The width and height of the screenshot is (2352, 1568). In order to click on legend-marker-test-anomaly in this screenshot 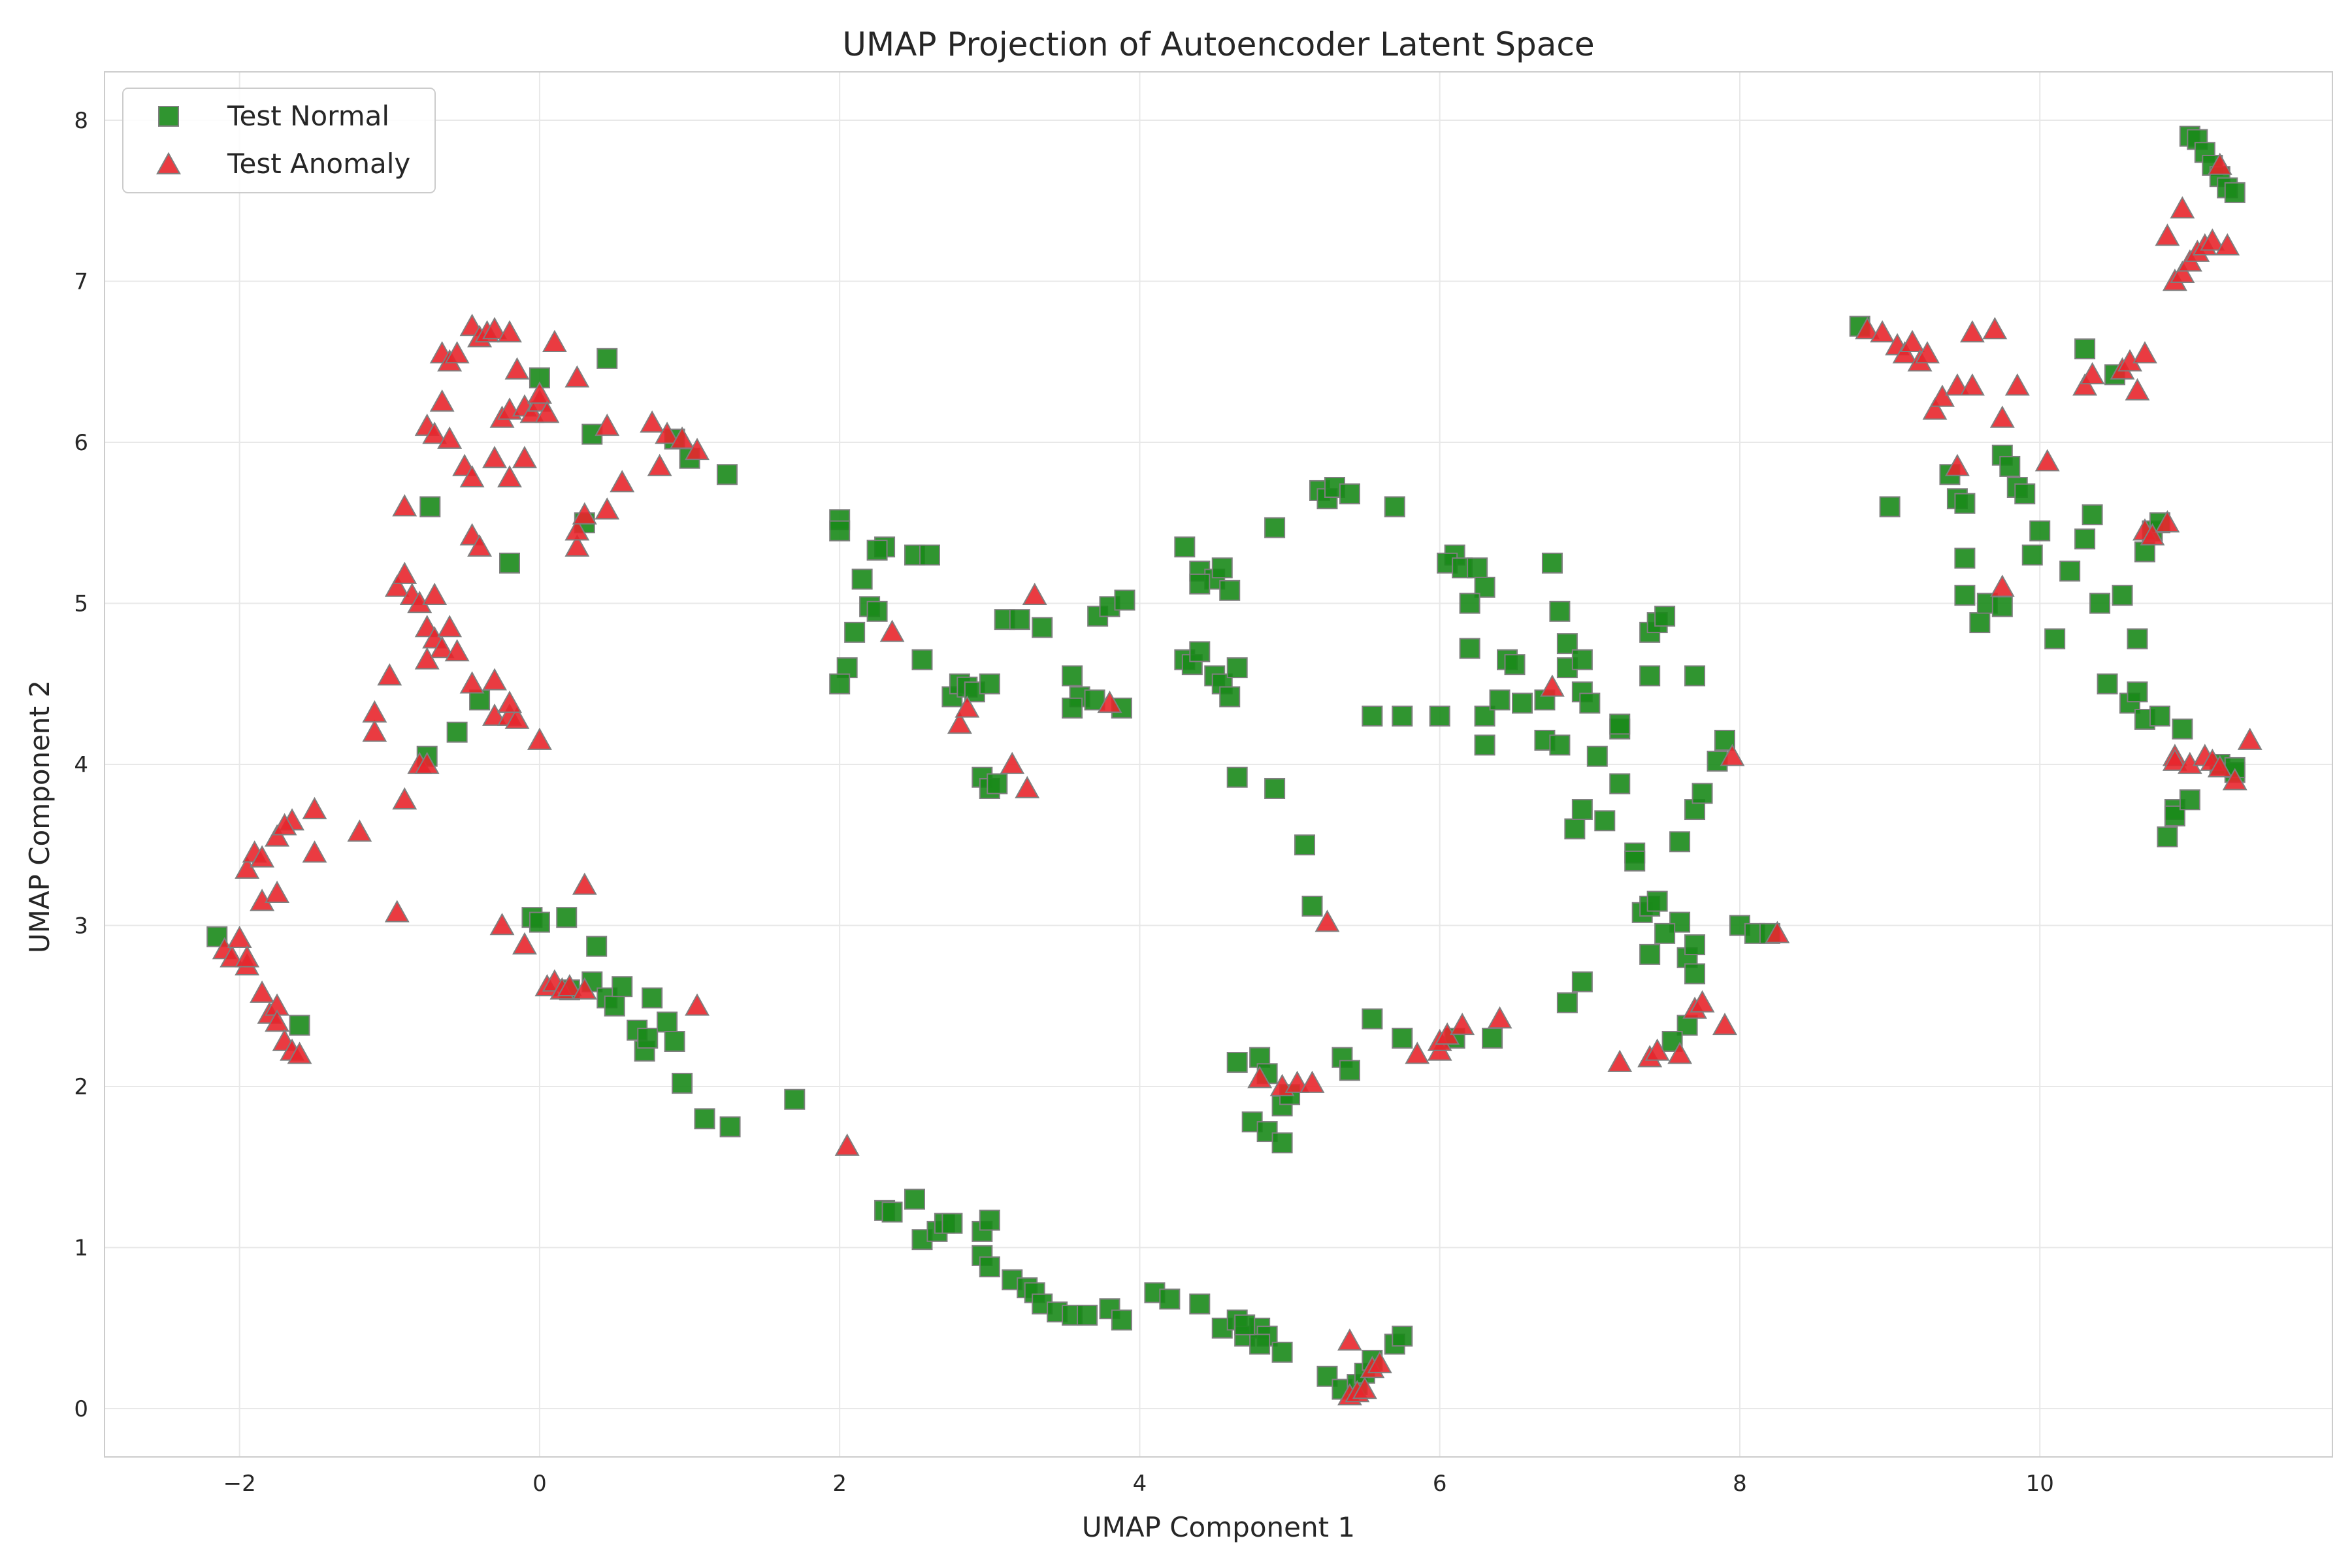, I will do `click(168, 163)`.